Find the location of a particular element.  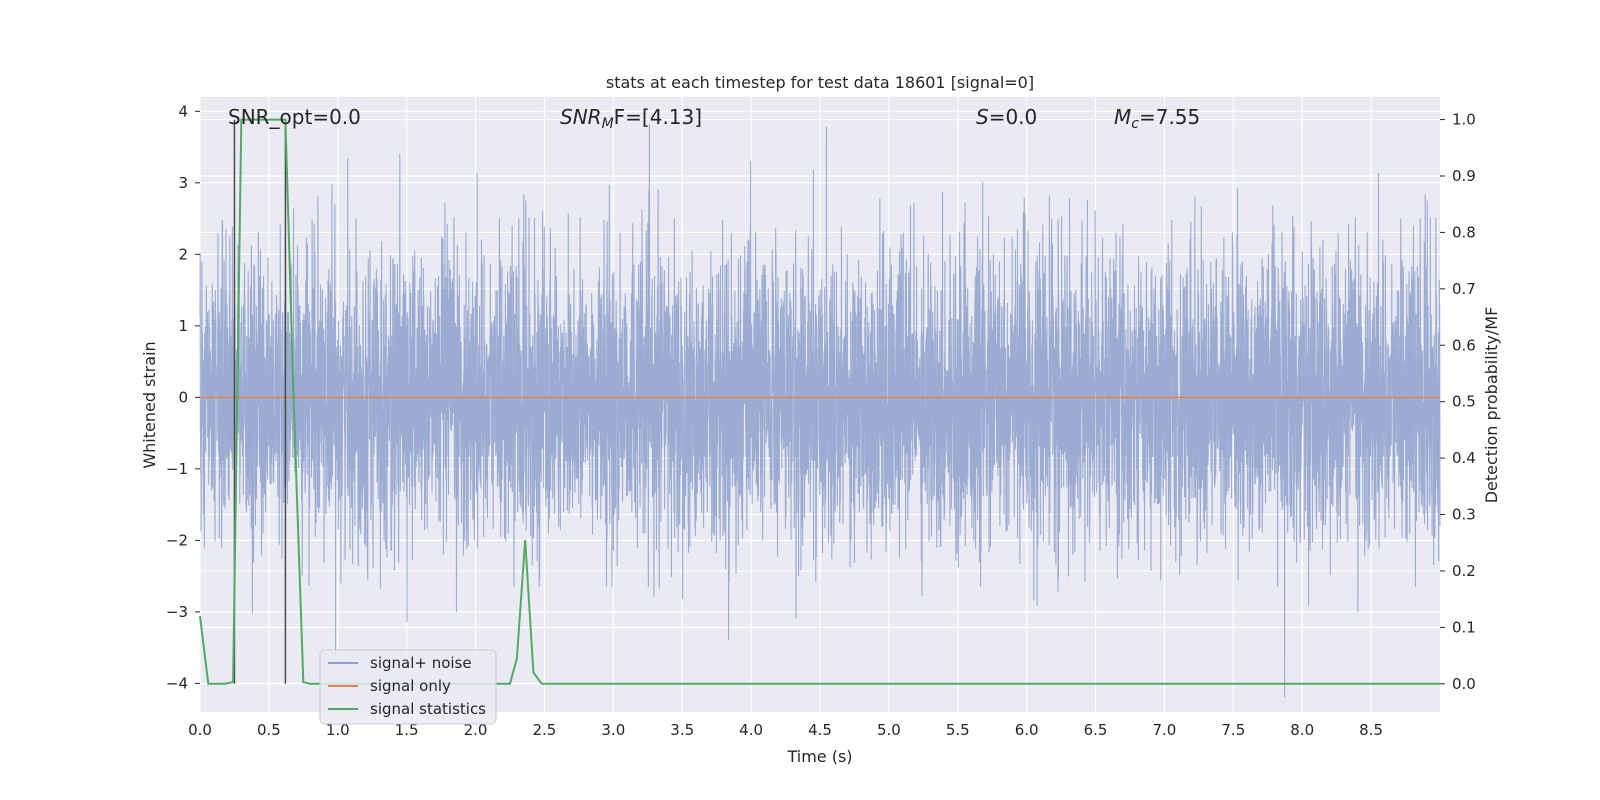

x-tick-label: 8.0 is located at coordinates (1302, 730).